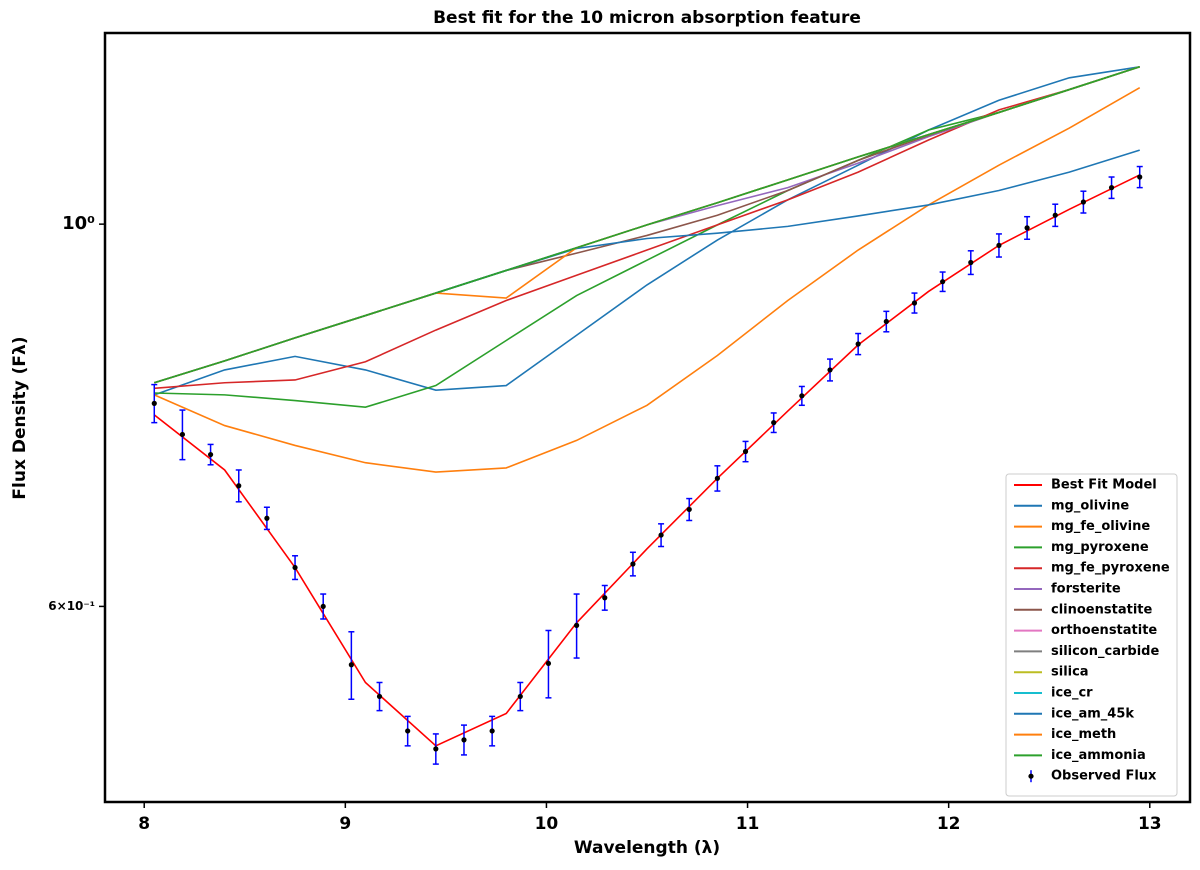 The width and height of the screenshot is (1200, 870). Describe the element at coordinates (647, 848) in the screenshot. I see `x-axis-label: Wavelength (λ)` at that location.